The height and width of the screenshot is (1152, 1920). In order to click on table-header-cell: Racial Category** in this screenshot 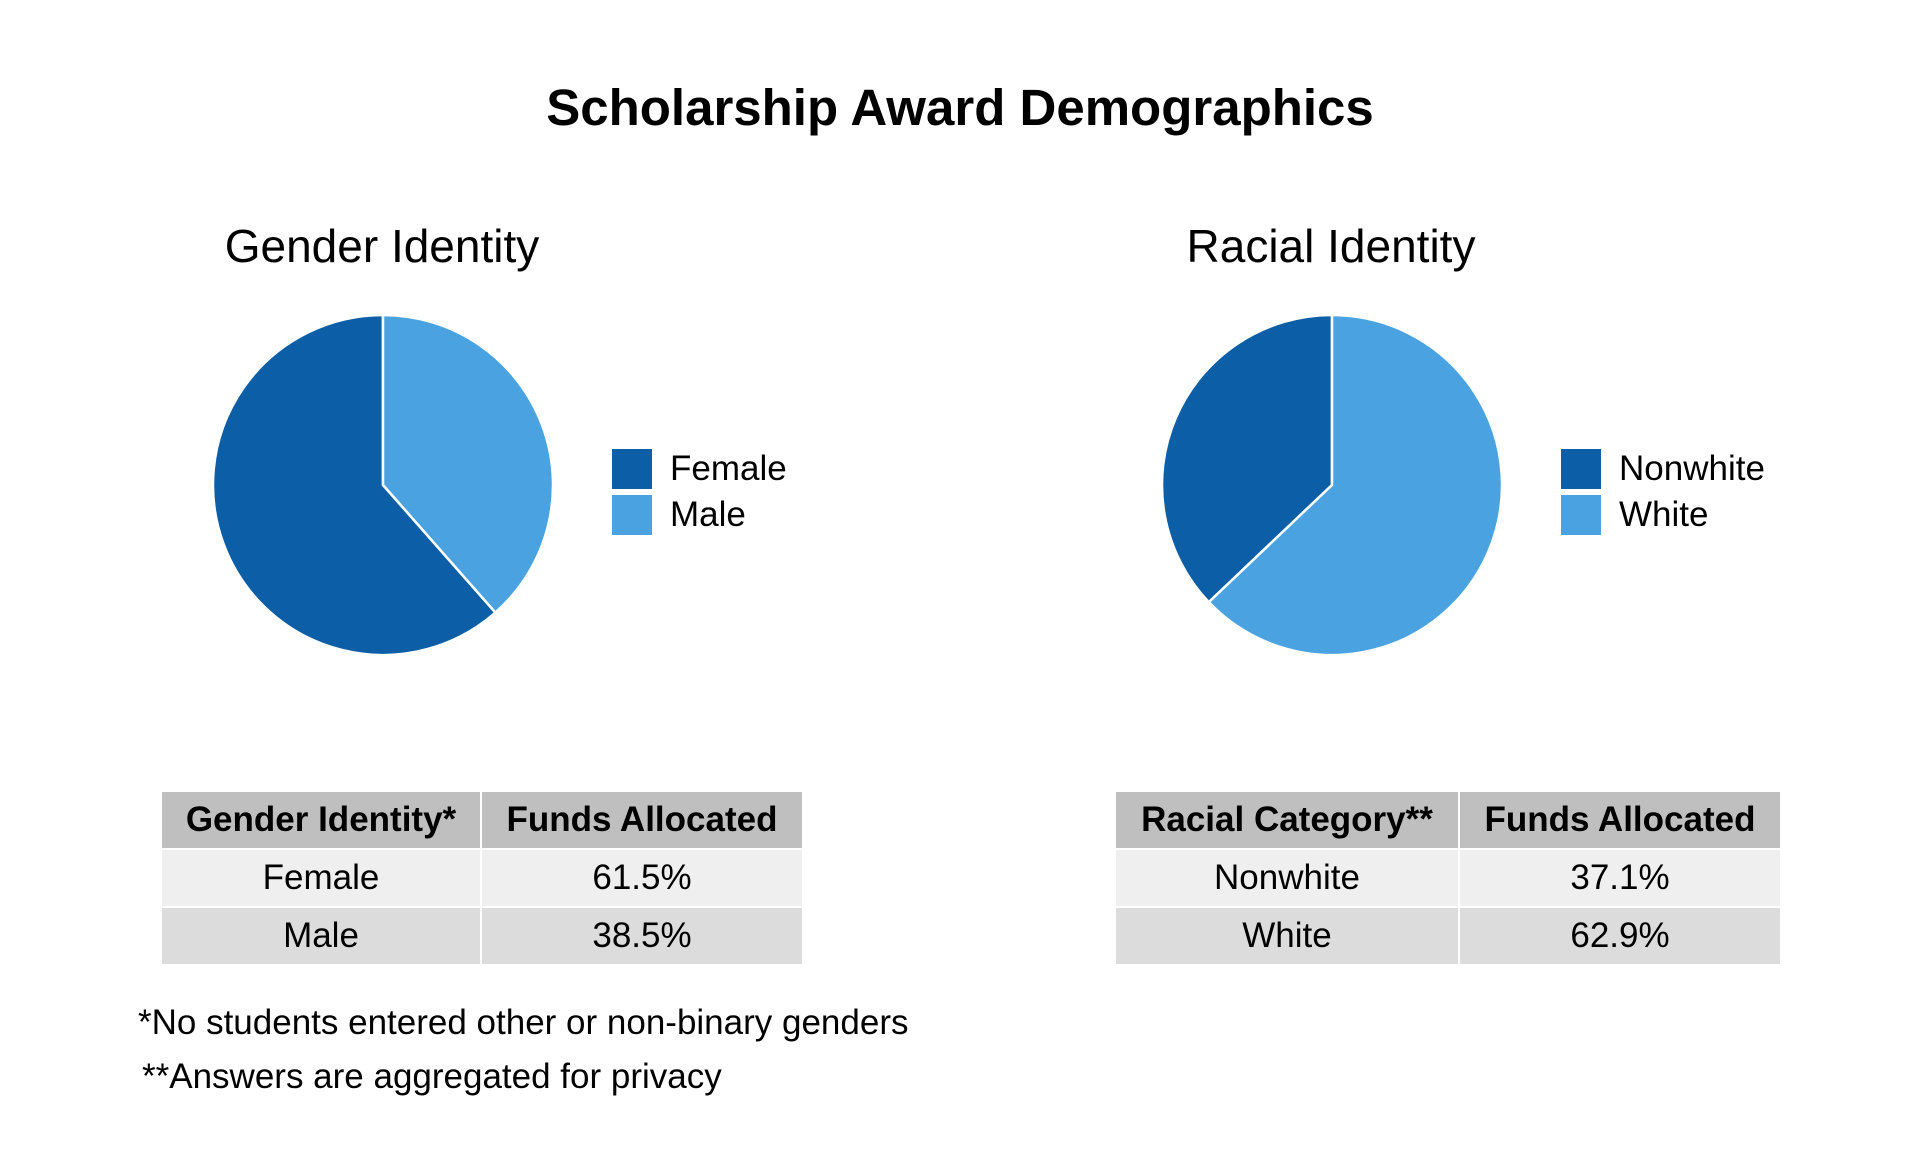, I will do `click(1287, 820)`.